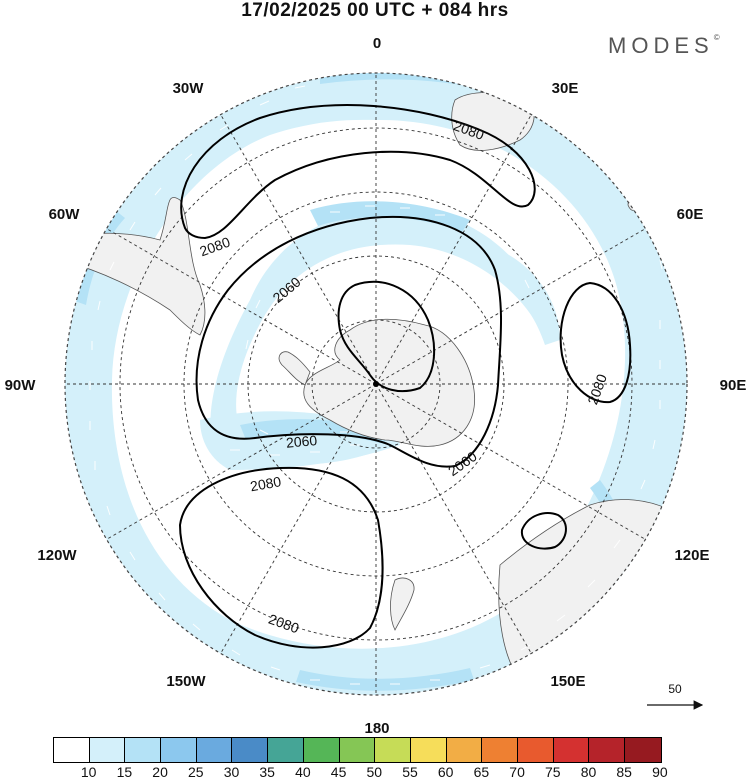 This screenshot has height=782, width=750. I want to click on lon-label-90w: 90W, so click(21, 385).